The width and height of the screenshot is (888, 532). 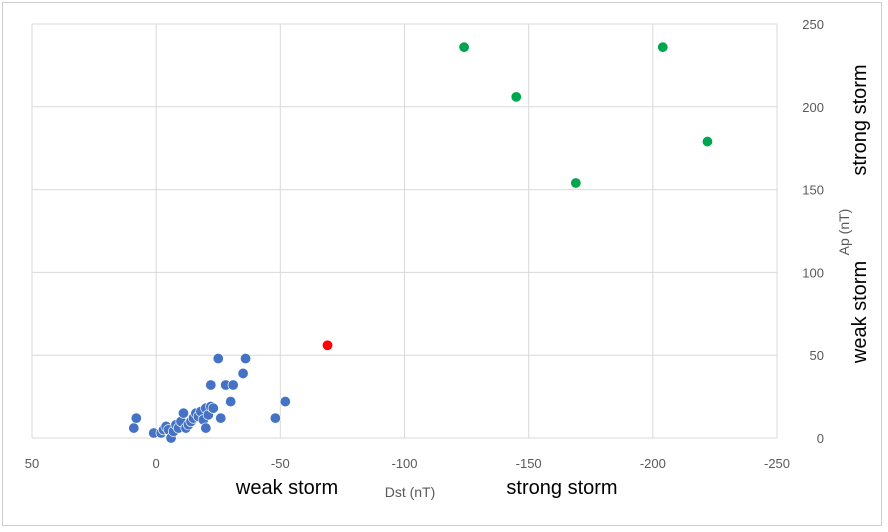 What do you see at coordinates (561, 488) in the screenshot?
I see `x-annotation-strong-storm: strong storm` at bounding box center [561, 488].